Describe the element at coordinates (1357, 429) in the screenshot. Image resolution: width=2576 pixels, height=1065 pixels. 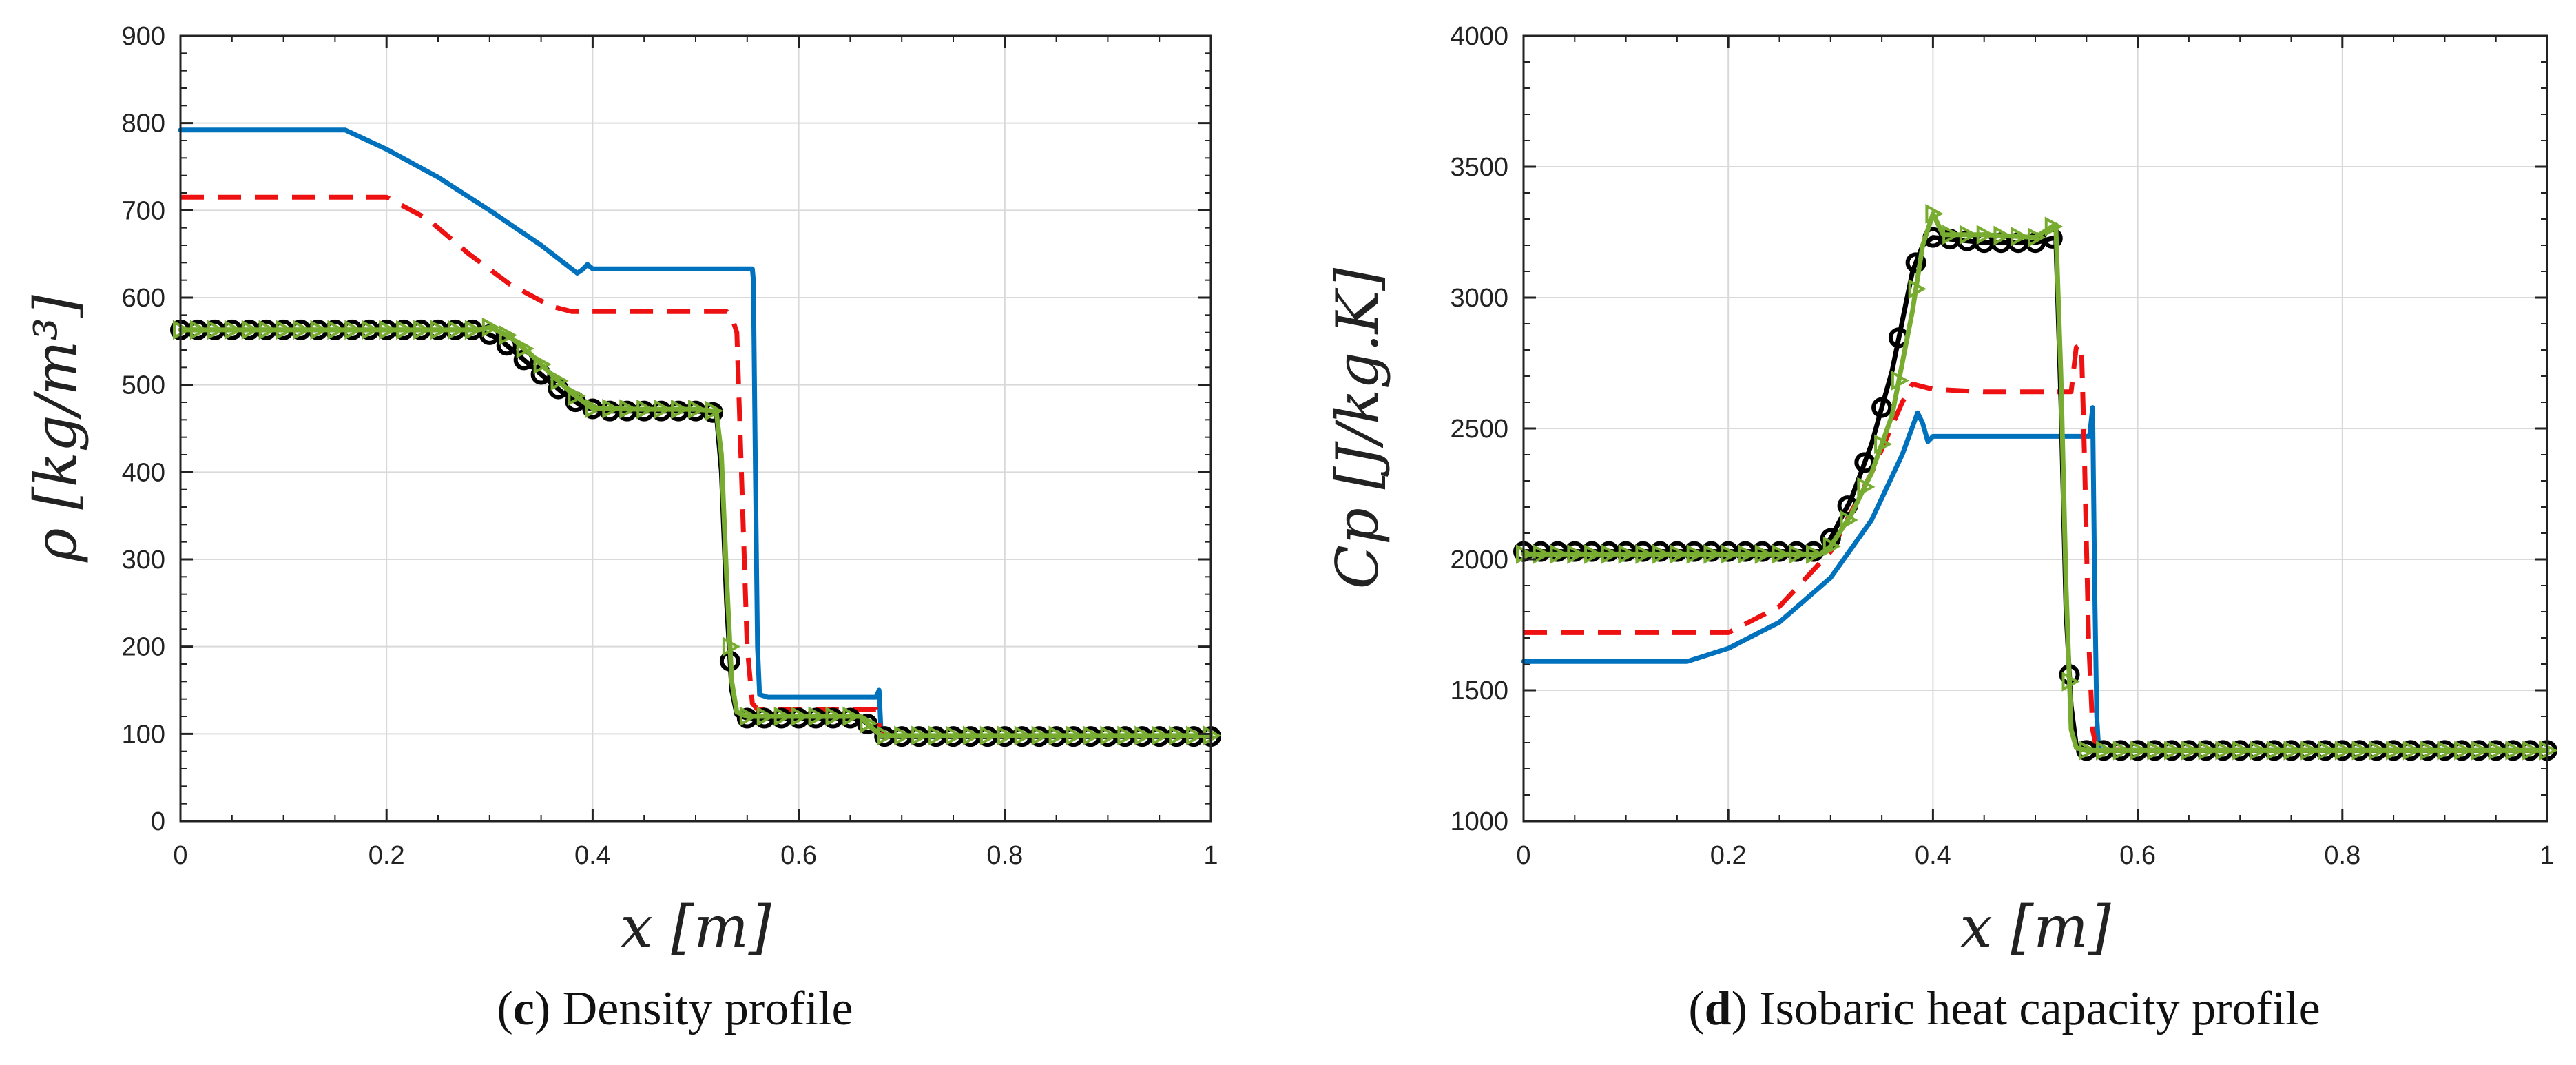
I see `y-axis-label: Cp [J/kg.K]` at that location.